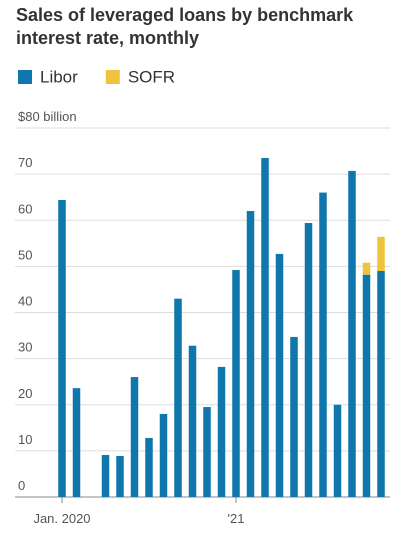 This screenshot has height=538, width=412. What do you see at coordinates (25, 208) in the screenshot?
I see `y-tick-label: 60` at bounding box center [25, 208].